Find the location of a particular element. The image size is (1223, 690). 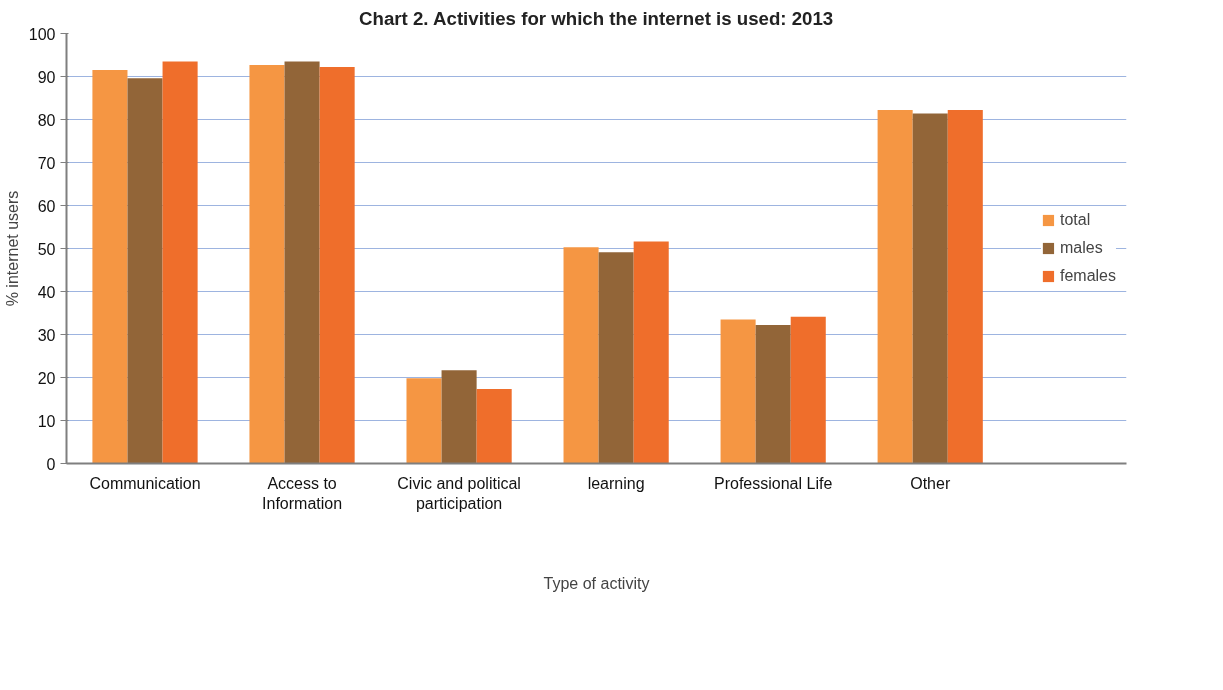

x-axis-title: Type of activity is located at coordinates (596, 583).